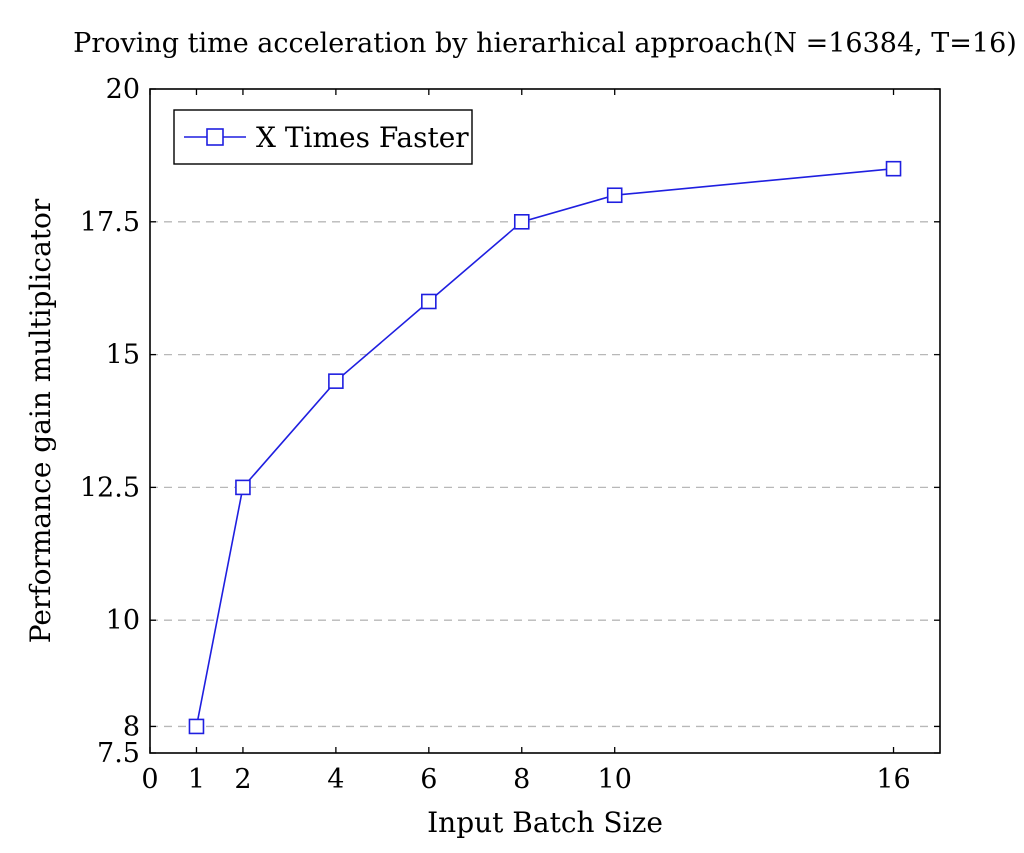 The image size is (1024, 853). What do you see at coordinates (123, 355) in the screenshot?
I see `y-tick-label: 15` at bounding box center [123, 355].